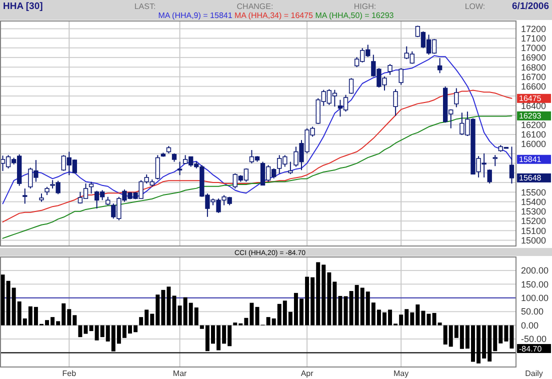 The width and height of the screenshot is (552, 379). I want to click on y-tick-label: 16600, so click(533, 87).